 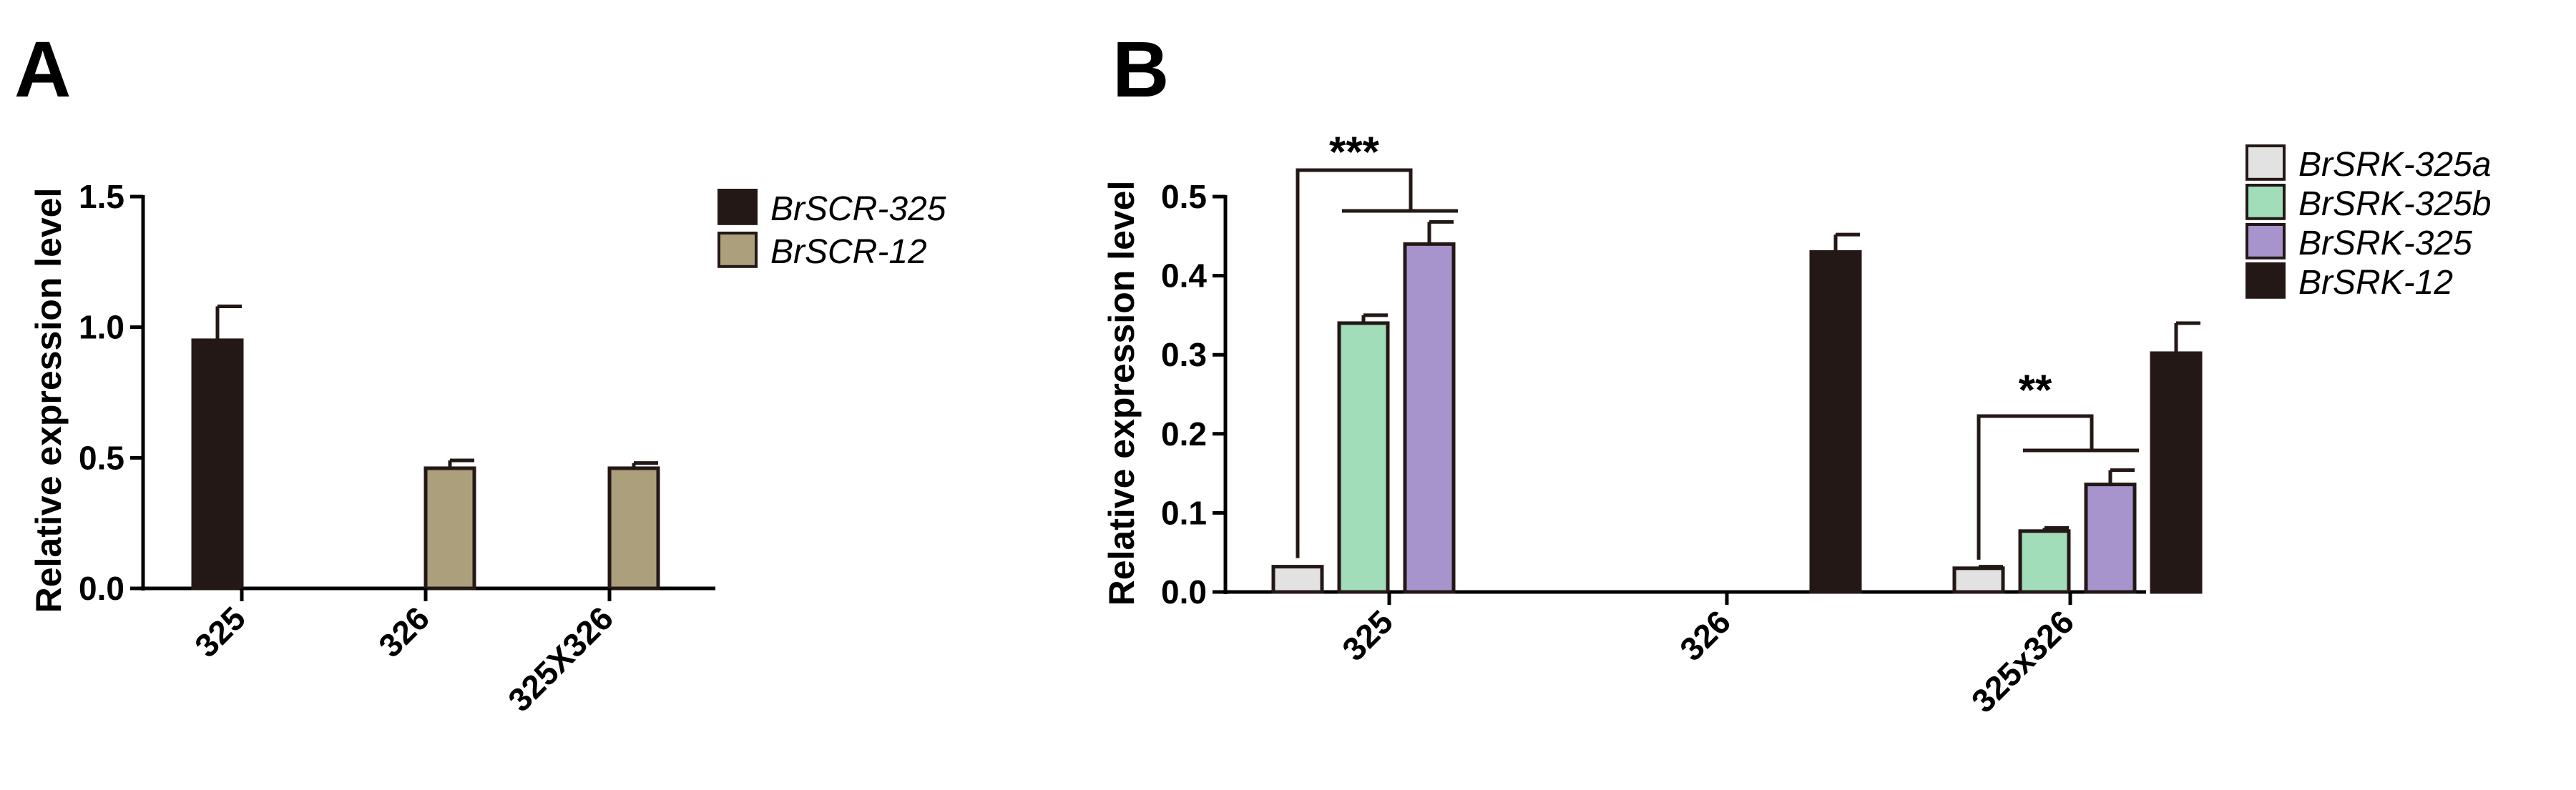 I want to click on legend-label: BrSRK-325a, so click(x=2394, y=165).